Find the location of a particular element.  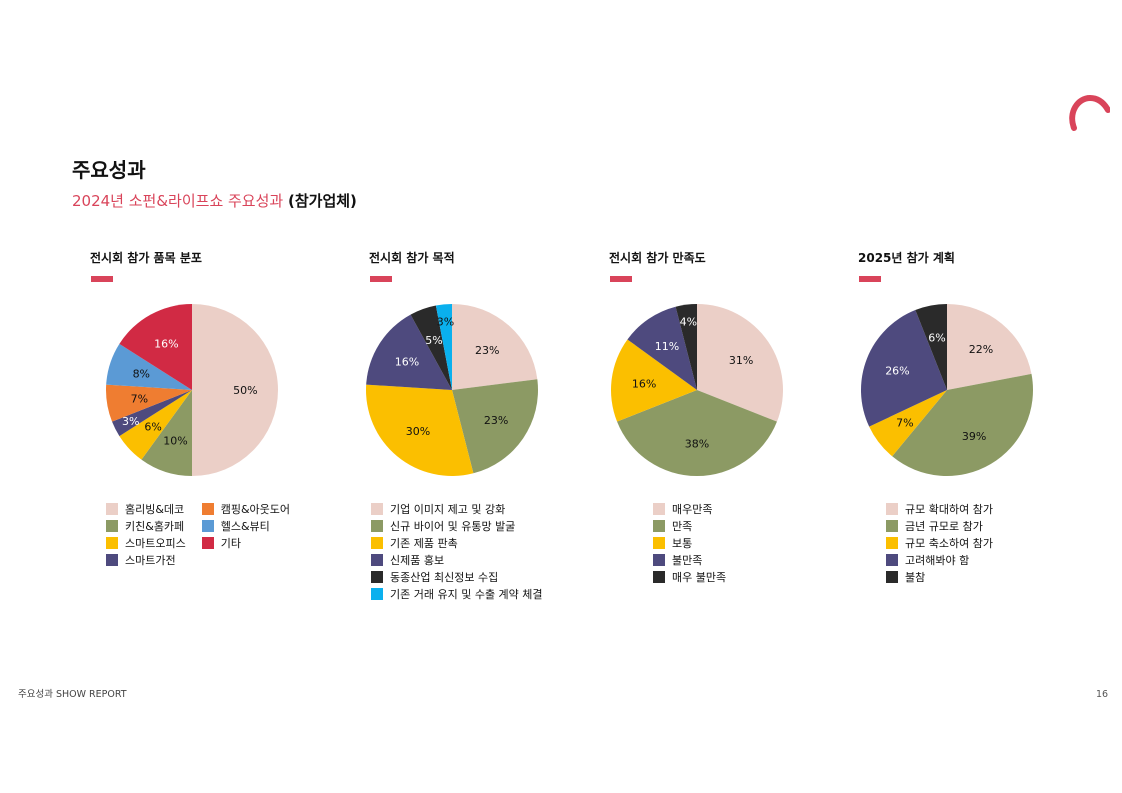

legend-label: 보통 is located at coordinates (682, 543).